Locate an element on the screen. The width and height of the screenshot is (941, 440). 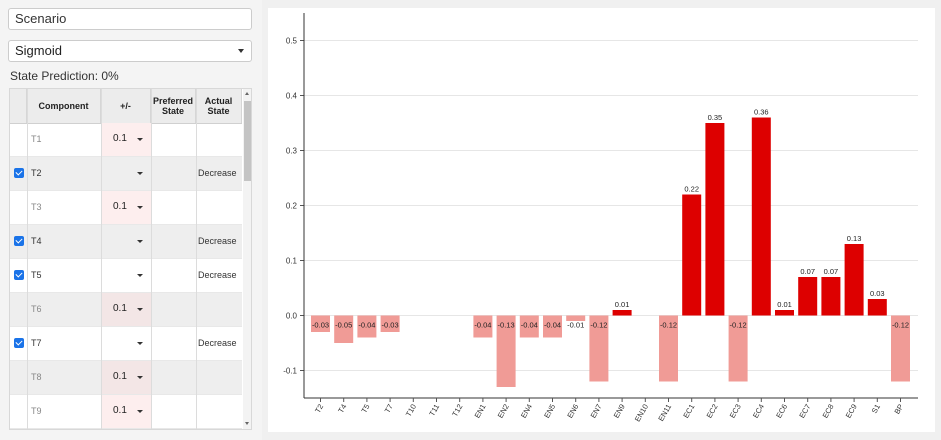
y-tick-label: 0.4 is located at coordinates (292, 96).